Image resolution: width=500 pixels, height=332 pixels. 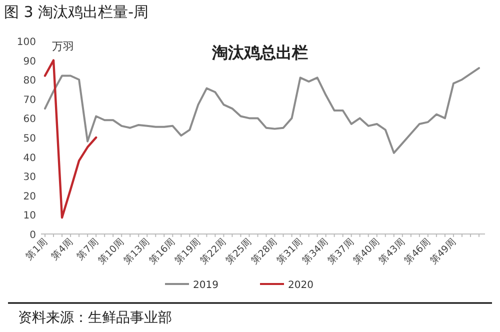 What do you see at coordinates (301, 285) in the screenshot?
I see `legend-label: 2020` at bounding box center [301, 285].